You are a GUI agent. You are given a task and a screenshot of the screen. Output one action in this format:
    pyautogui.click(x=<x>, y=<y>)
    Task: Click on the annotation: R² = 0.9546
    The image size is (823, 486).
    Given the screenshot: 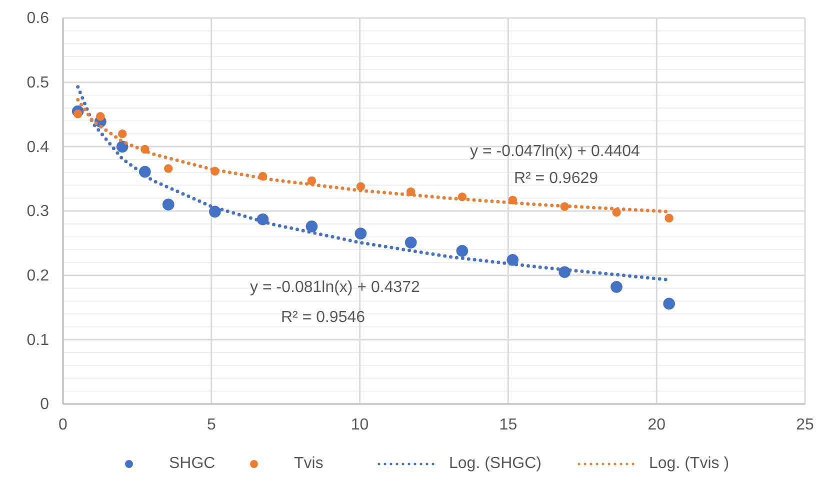 What is the action you would take?
    pyautogui.click(x=323, y=317)
    